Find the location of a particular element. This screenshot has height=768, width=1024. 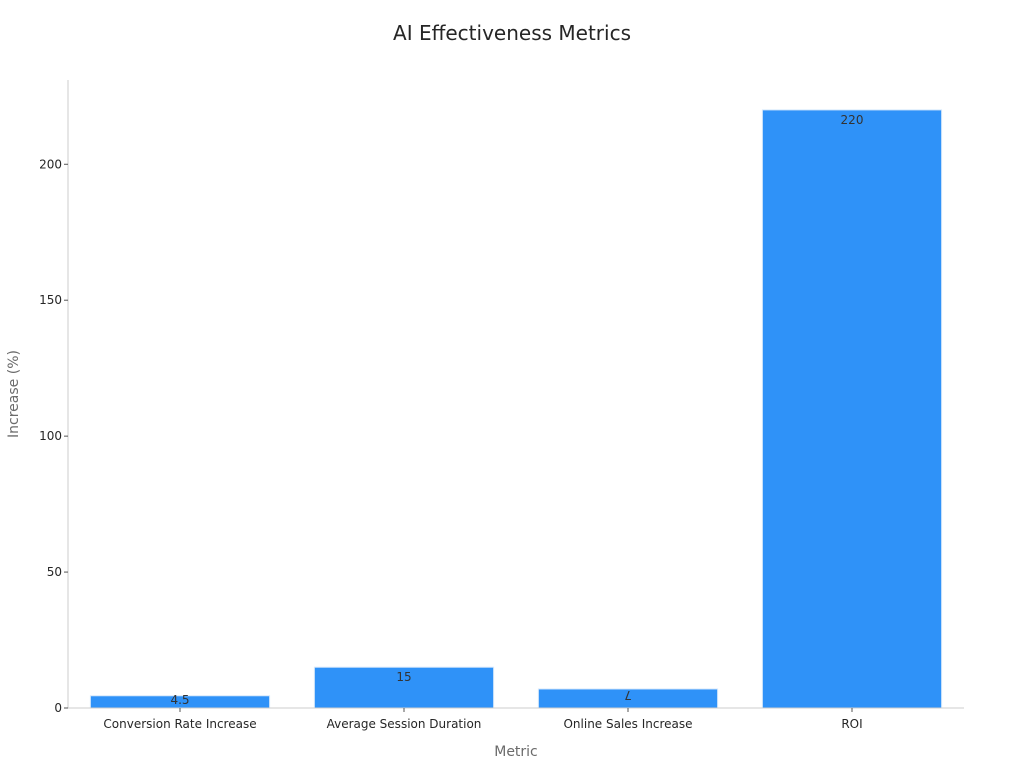

bar-value-label: 220 is located at coordinates (852, 120).